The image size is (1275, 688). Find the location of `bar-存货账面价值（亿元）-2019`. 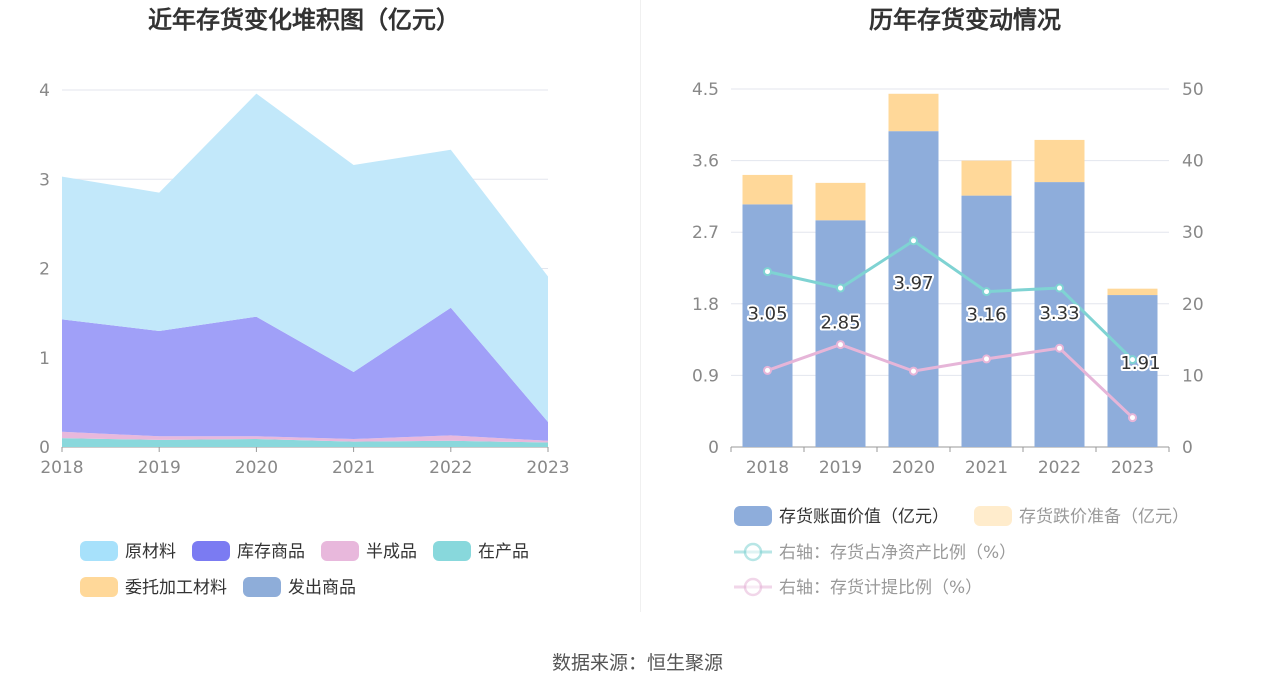

bar-存货账面价值（亿元）-2019 is located at coordinates (840, 333).